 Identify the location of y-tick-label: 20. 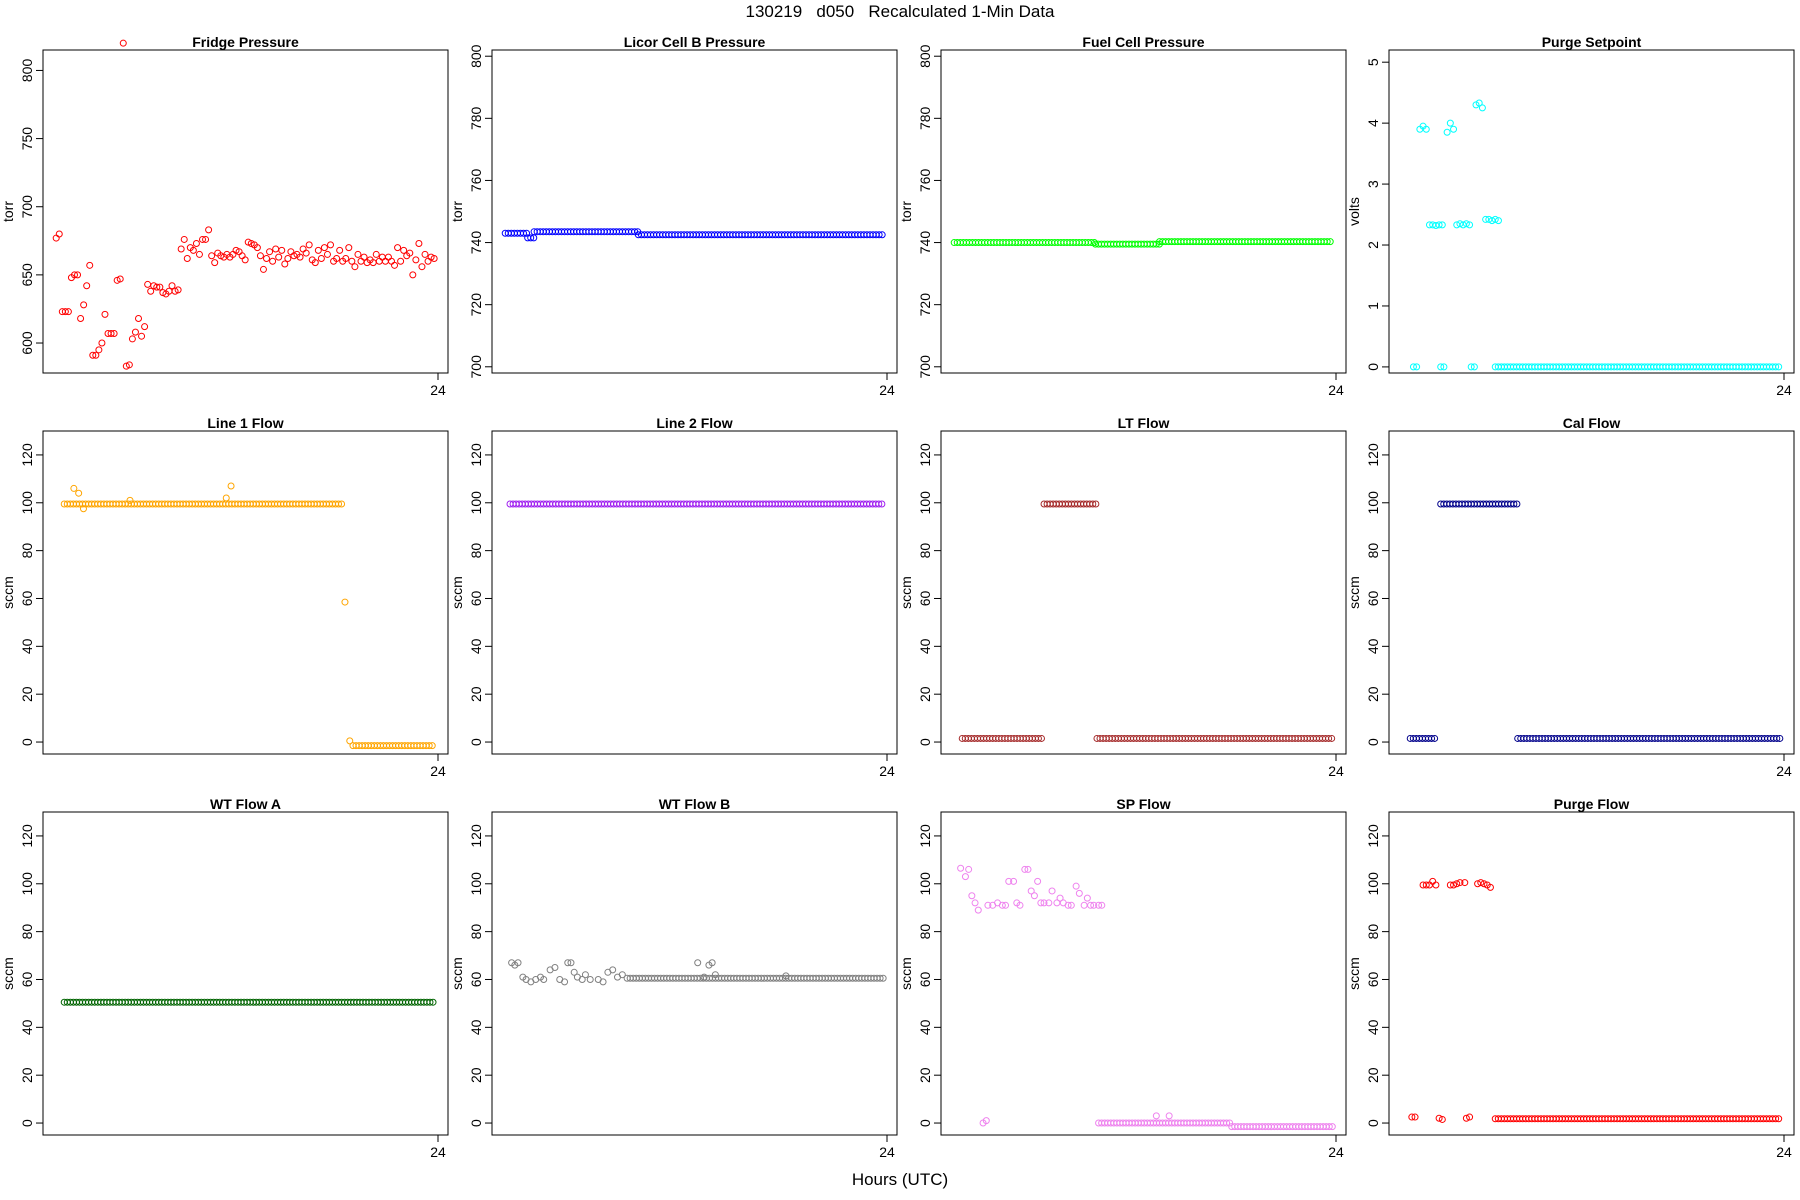
(27, 694).